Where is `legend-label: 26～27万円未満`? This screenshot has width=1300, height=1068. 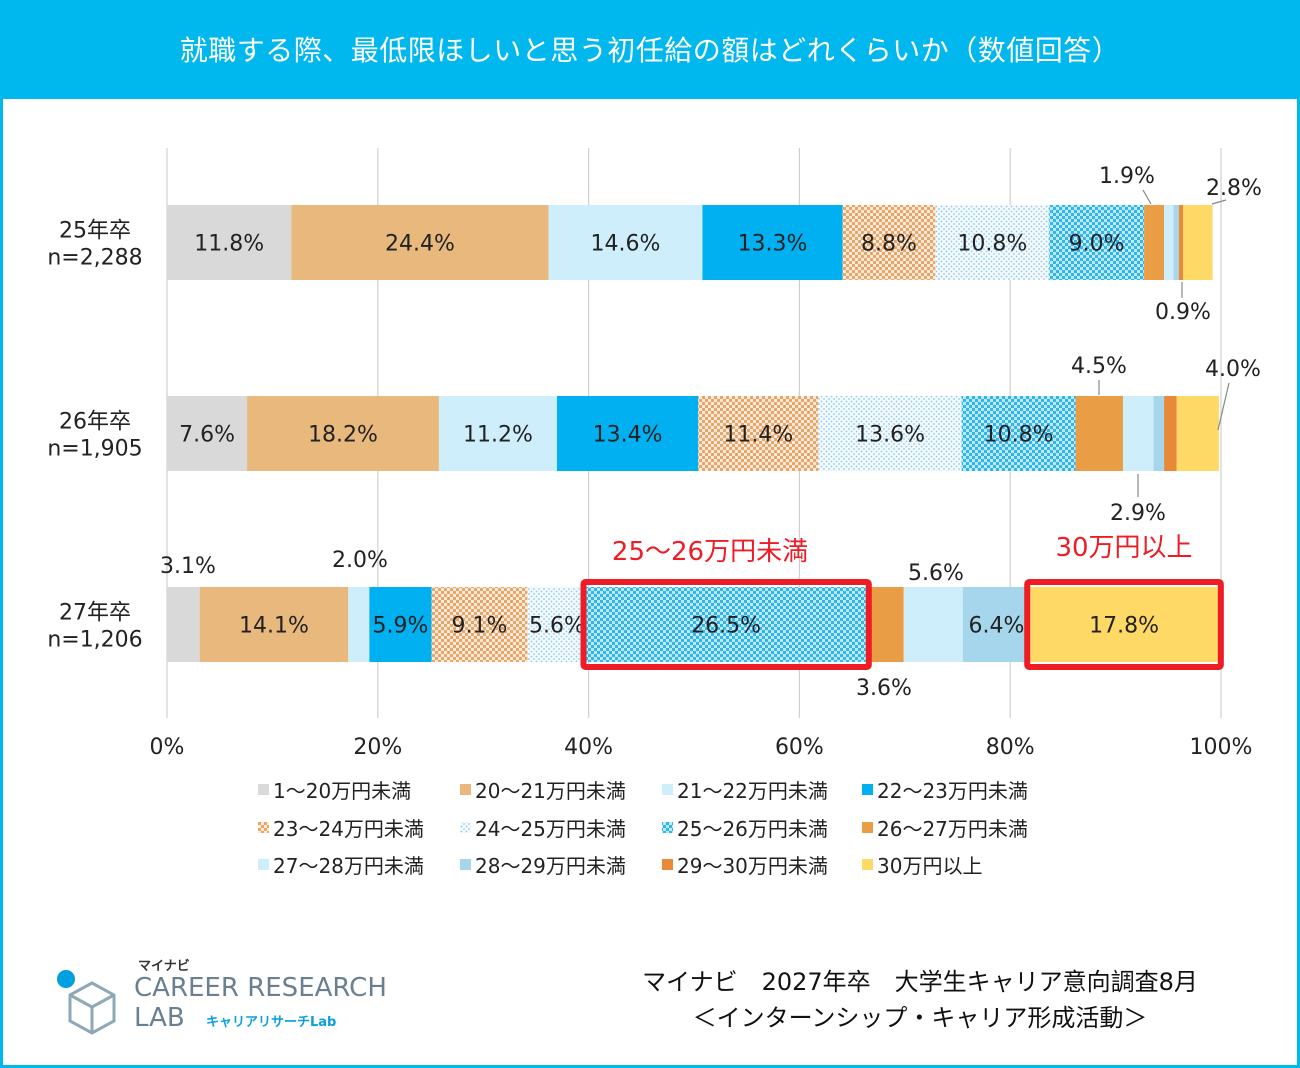
legend-label: 26～27万円未満 is located at coordinates (952, 829).